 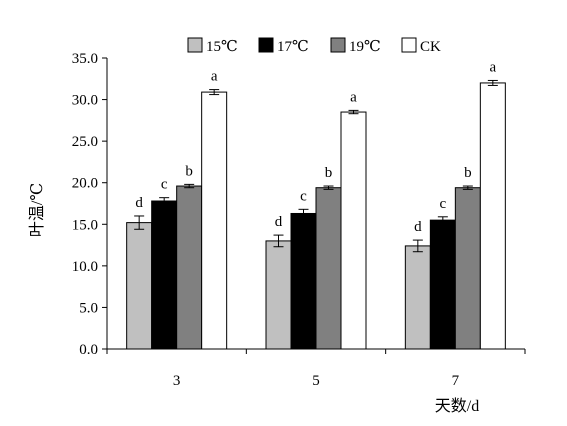 I want to click on legend-label: 17℃, so click(x=293, y=47).